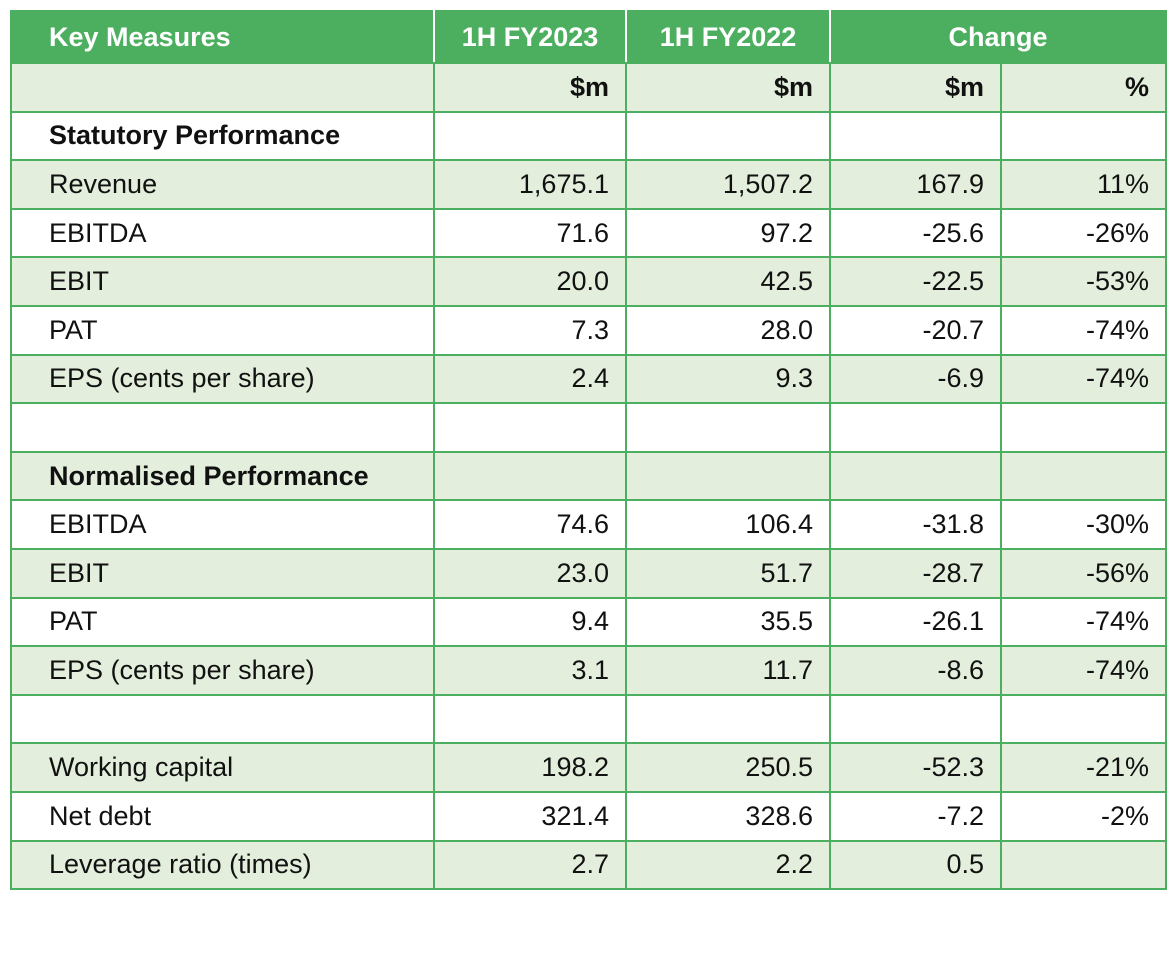  I want to click on table-row: Revenue 1,675.1 1,507.2 167.9 11%, so click(589, 184).